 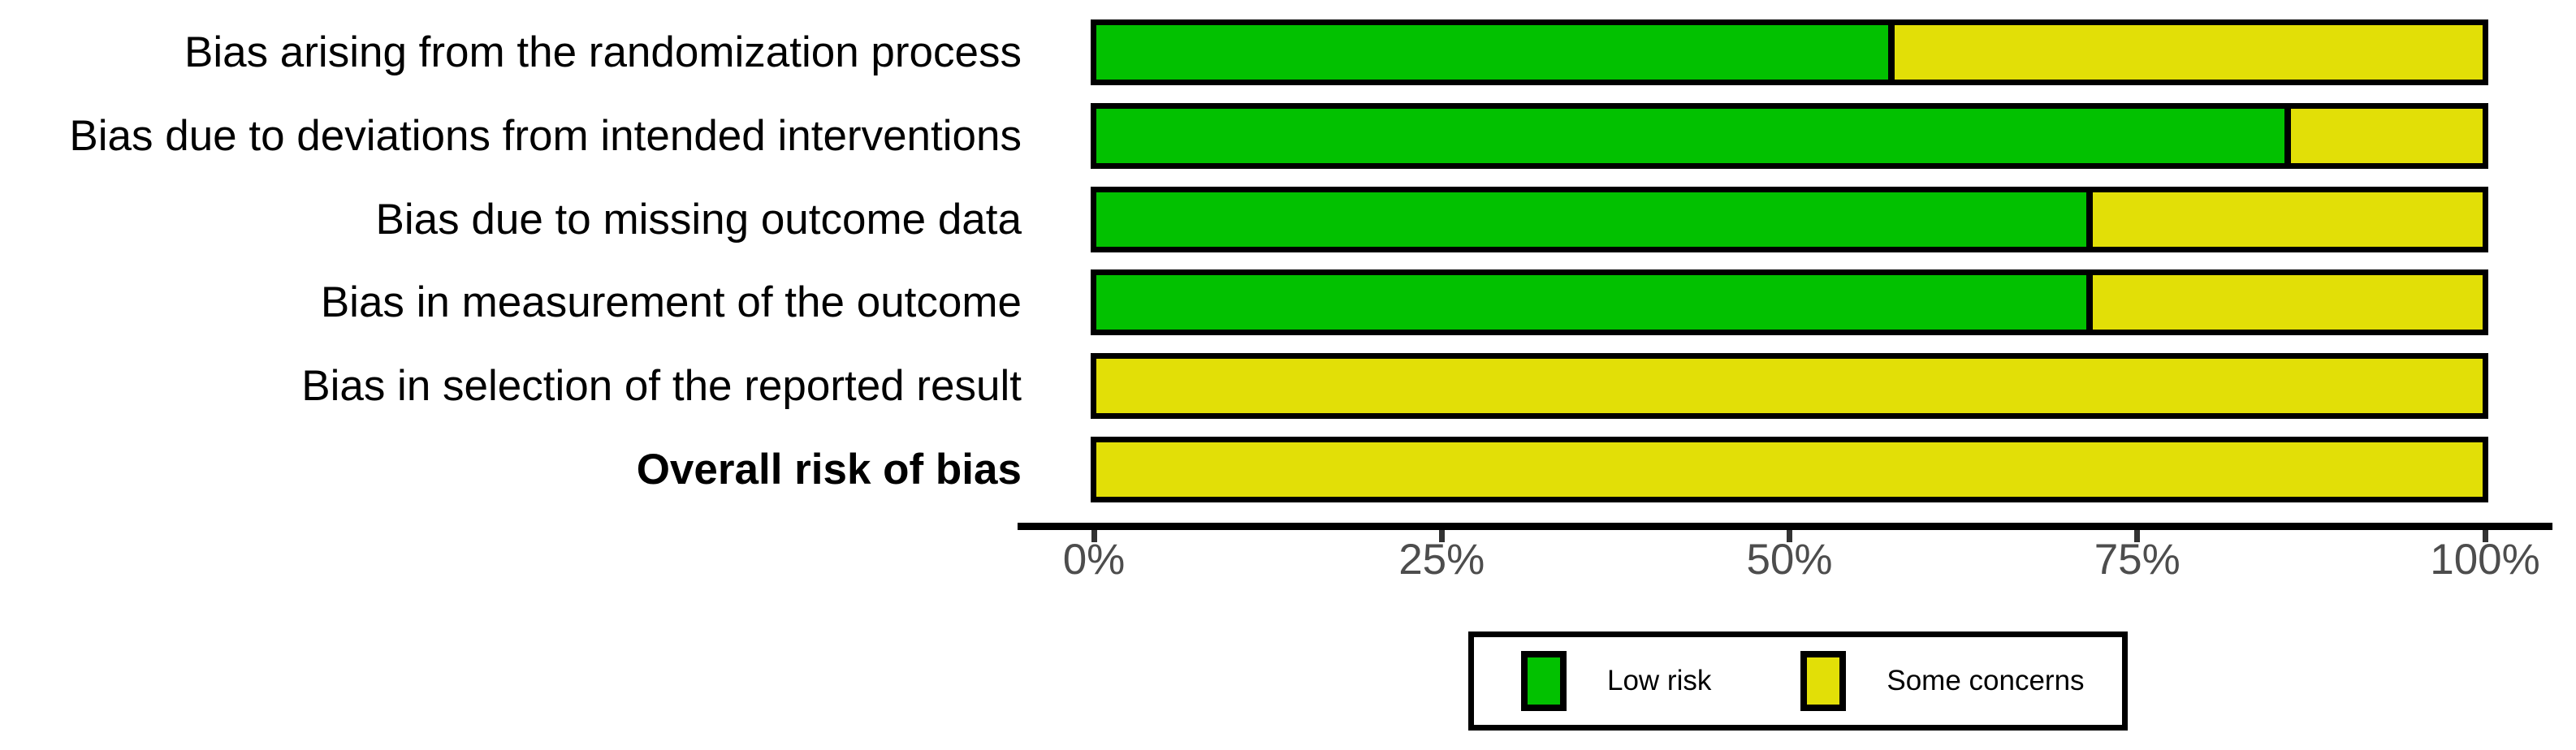 I want to click on x-axis-line, so click(x=1785, y=526).